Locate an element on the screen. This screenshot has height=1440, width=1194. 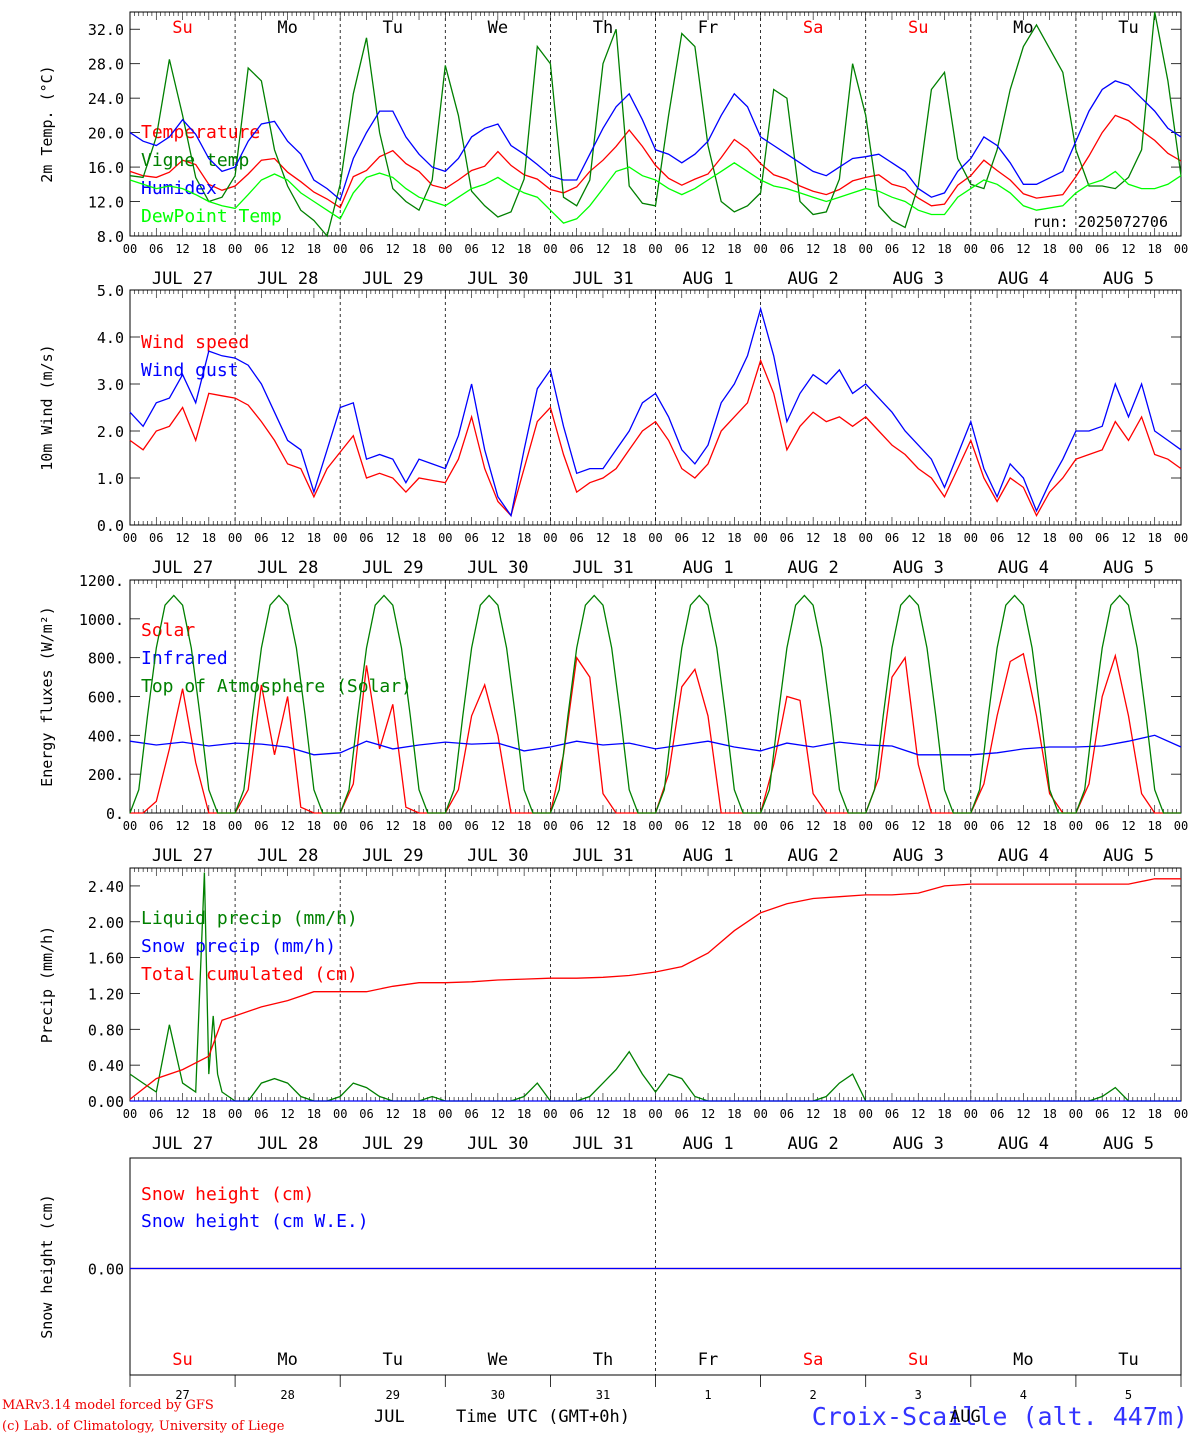
day-number: 3 is located at coordinates (918, 1395).